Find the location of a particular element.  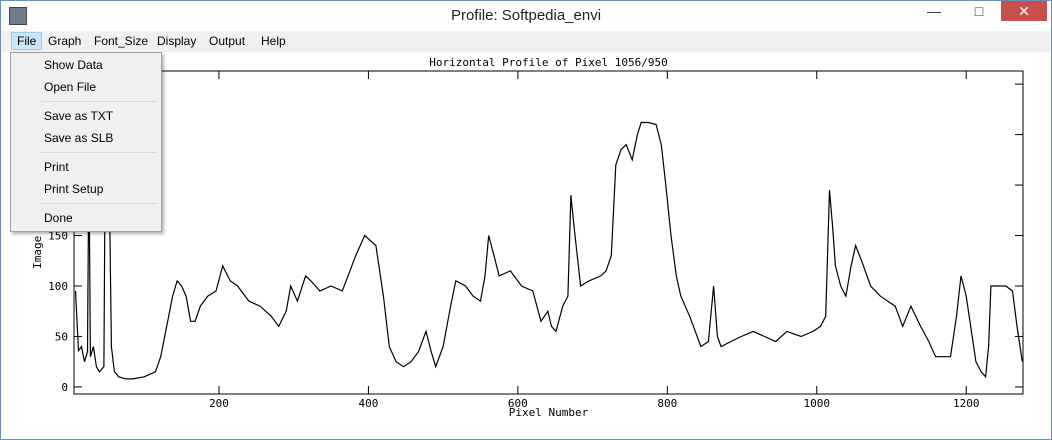

window-title: Profile: Softpedia_envi is located at coordinates (526, 15).